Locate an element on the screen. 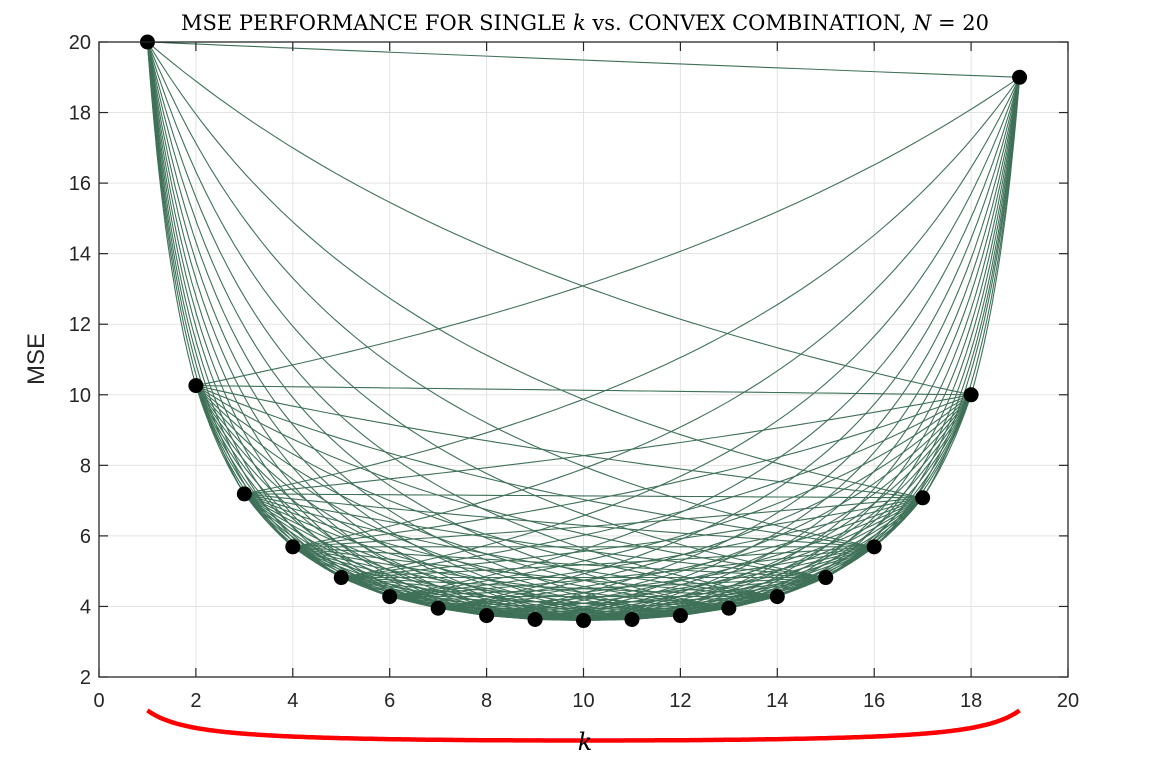 This screenshot has width=1170, height=757. x-tick-label: 16 is located at coordinates (874, 701).